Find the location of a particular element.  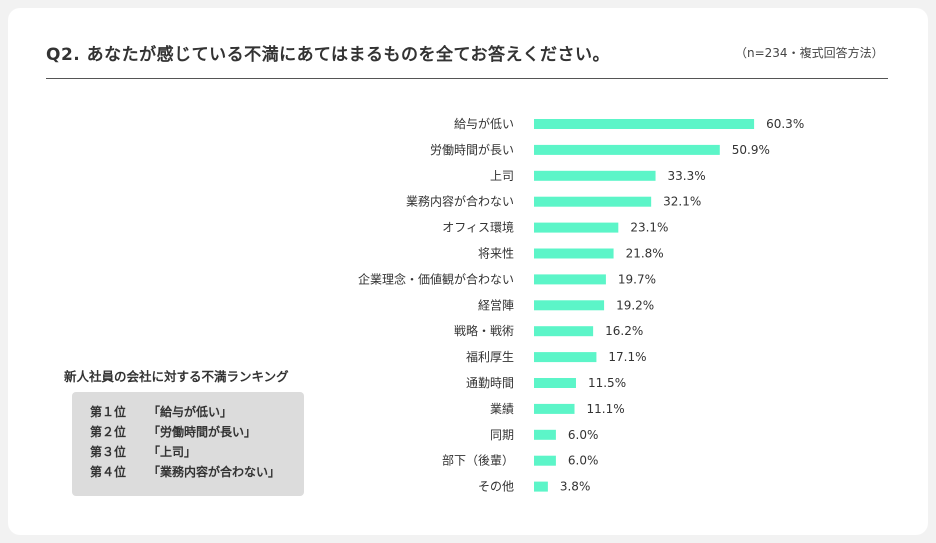

ranking-item: 第４位 「業務内容が合わない」 is located at coordinates (197, 472).